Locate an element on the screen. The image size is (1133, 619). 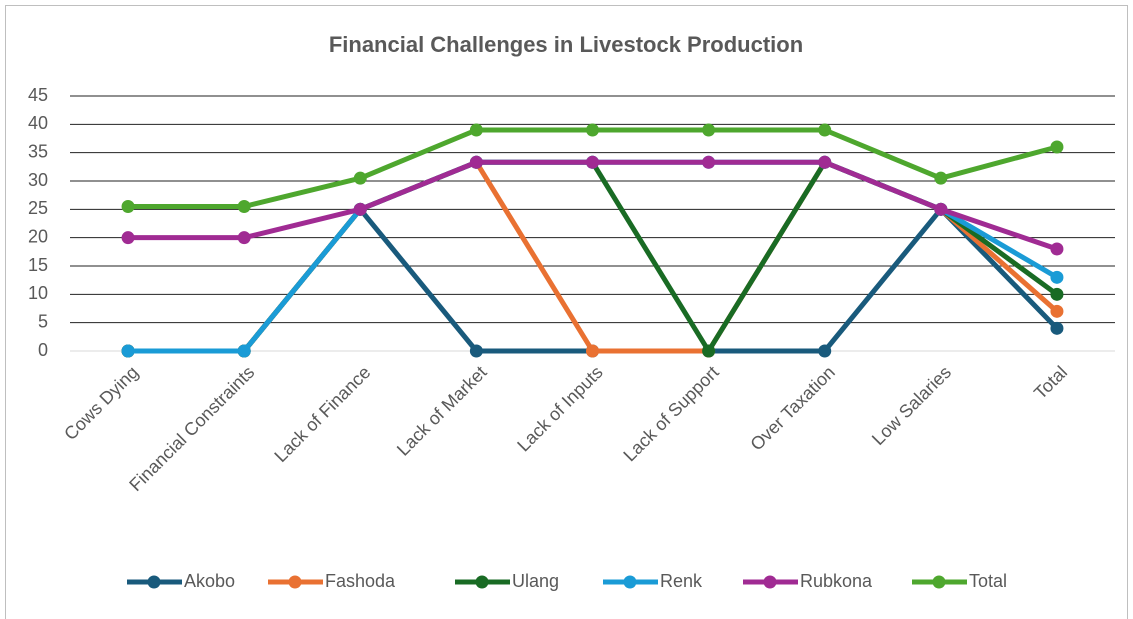
legend-label: Akobo is located at coordinates (209, 581).